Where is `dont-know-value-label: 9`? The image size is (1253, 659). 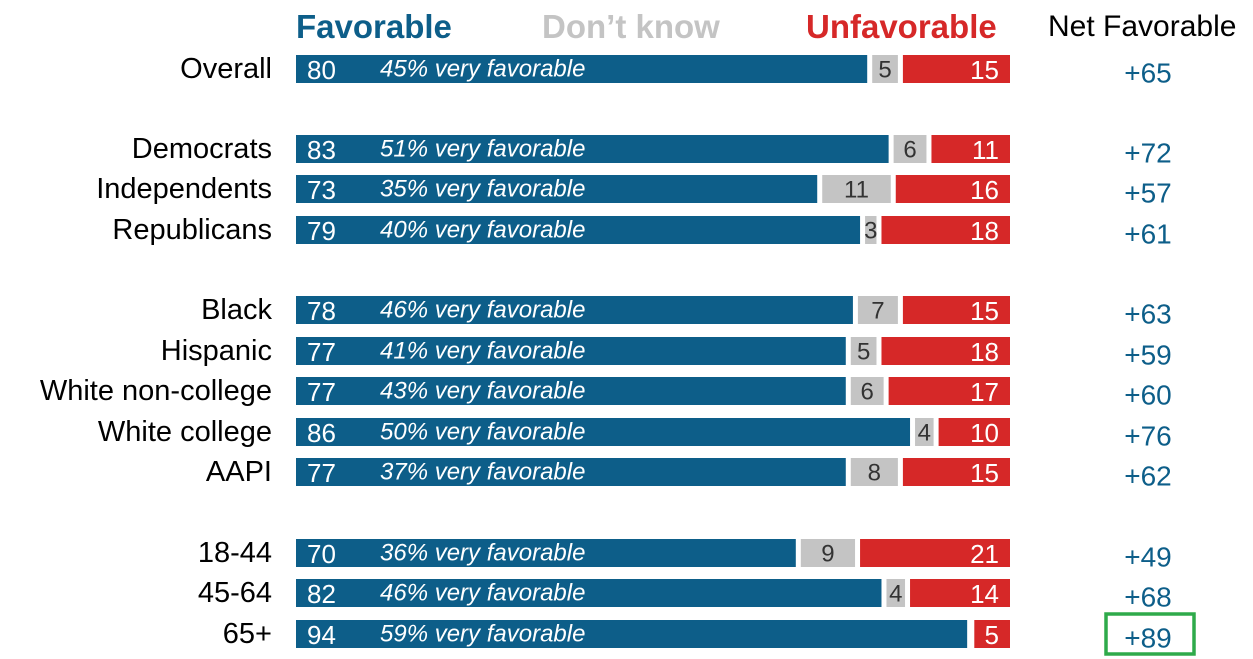
dont-know-value-label: 9 is located at coordinates (827, 554).